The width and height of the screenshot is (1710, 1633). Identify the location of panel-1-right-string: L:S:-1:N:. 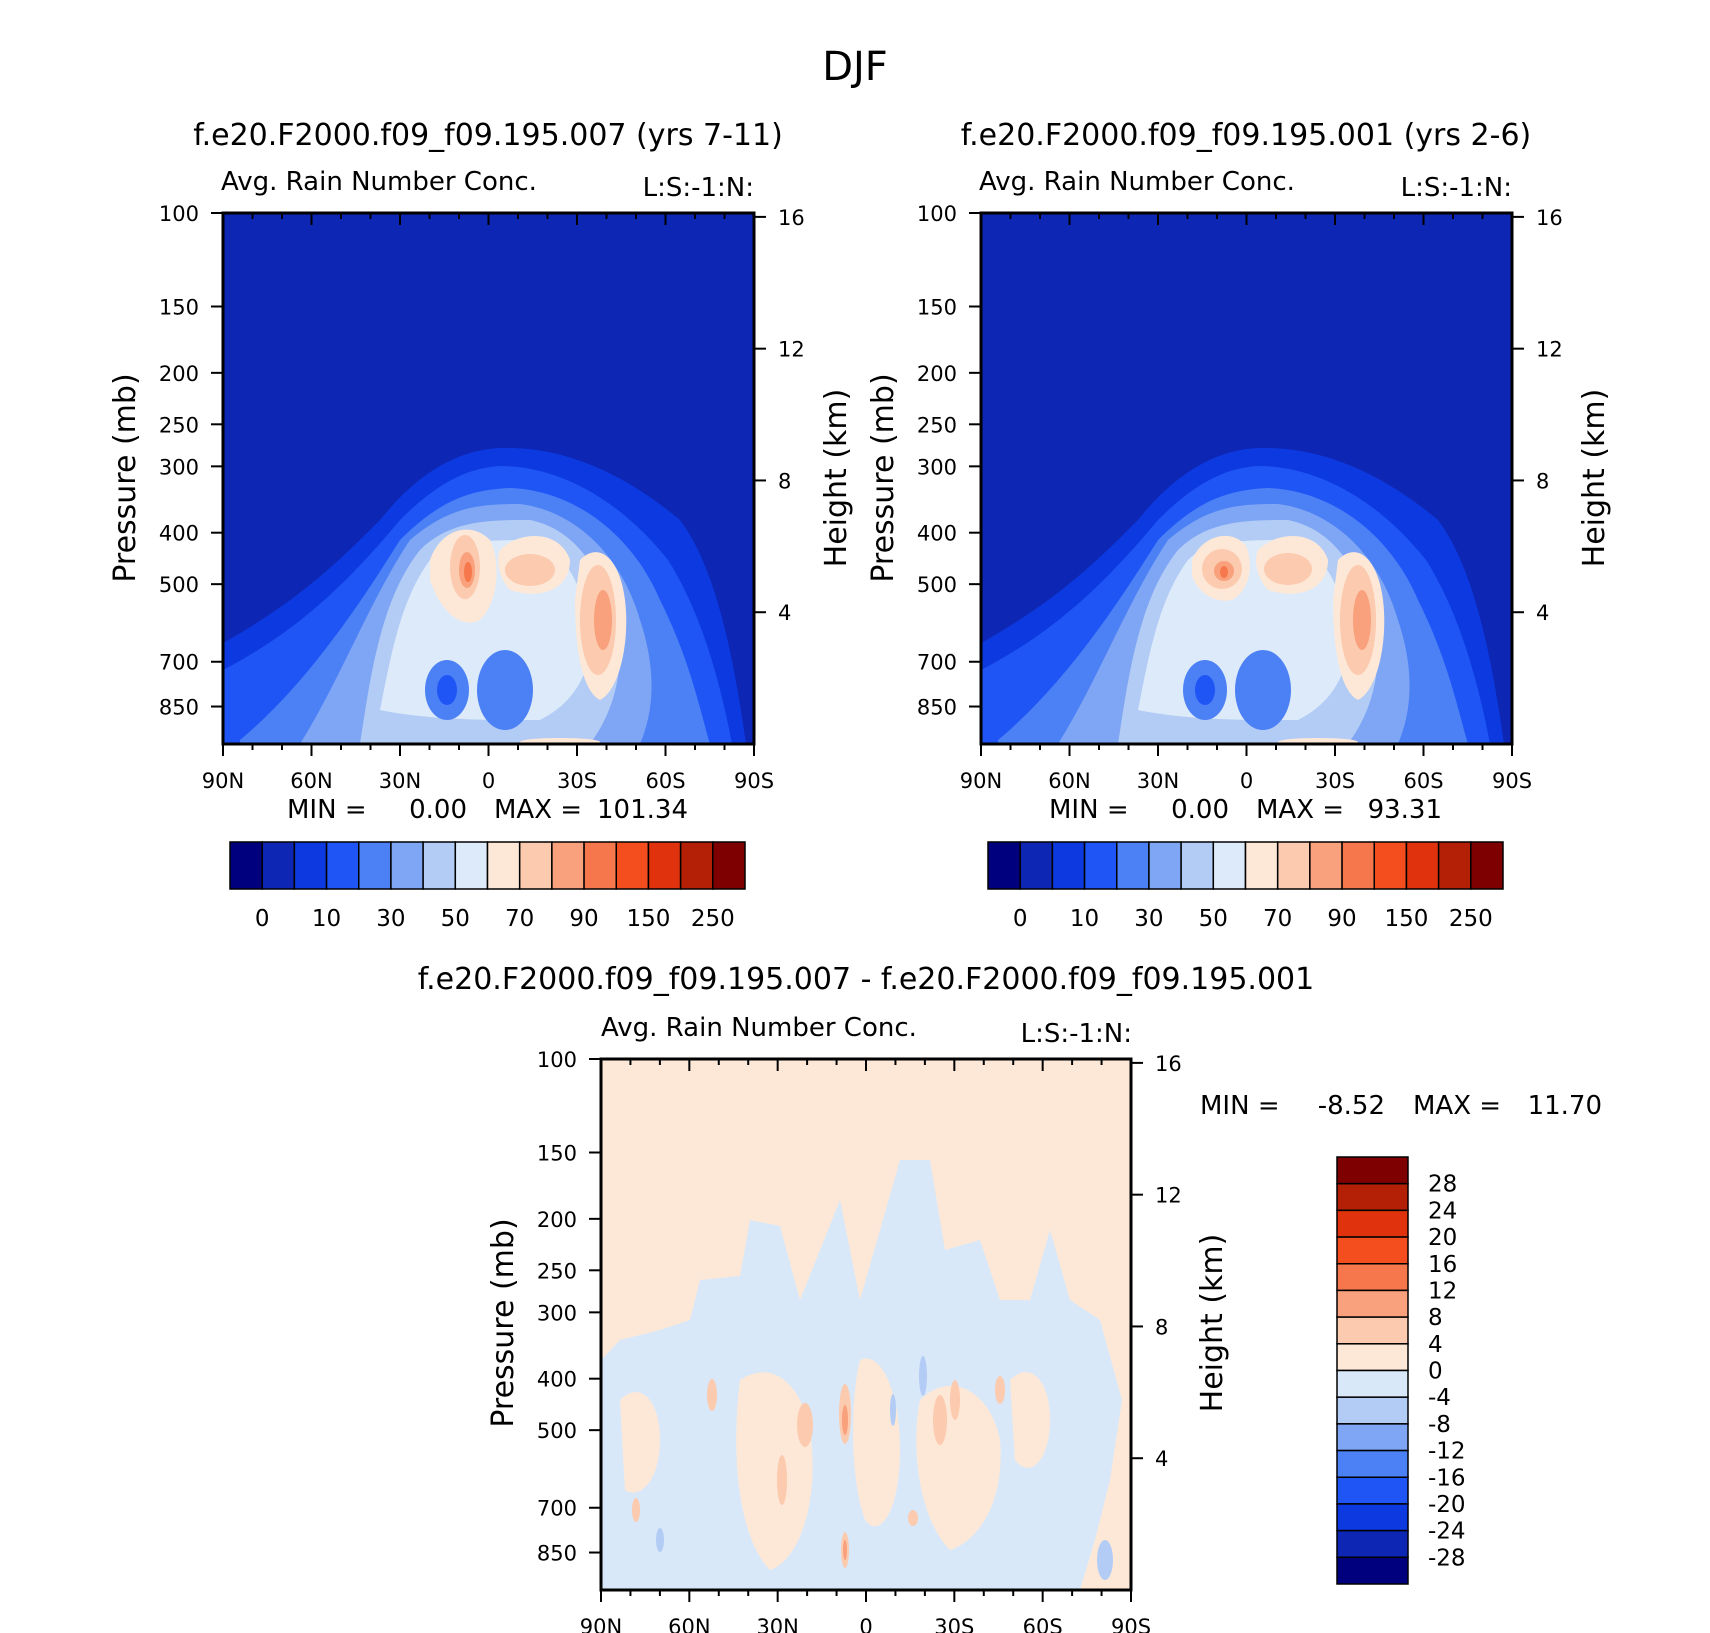
(698, 188).